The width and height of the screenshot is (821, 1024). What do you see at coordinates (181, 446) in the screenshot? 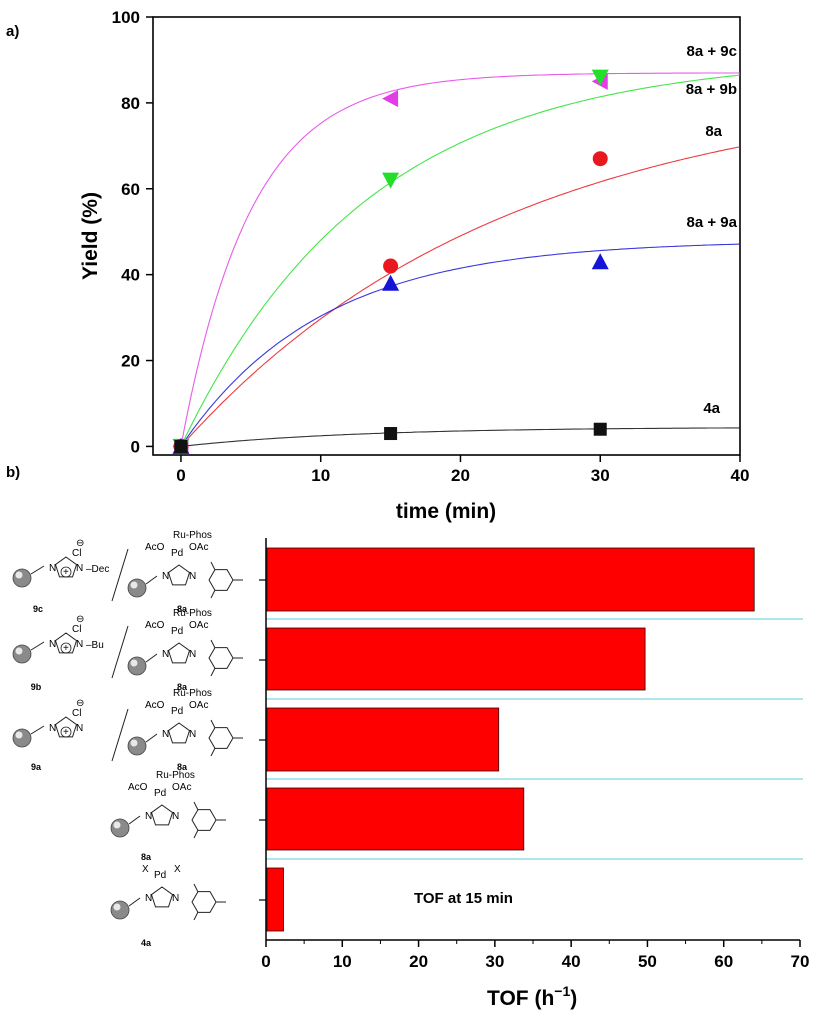
I see `point-4a-t0` at bounding box center [181, 446].